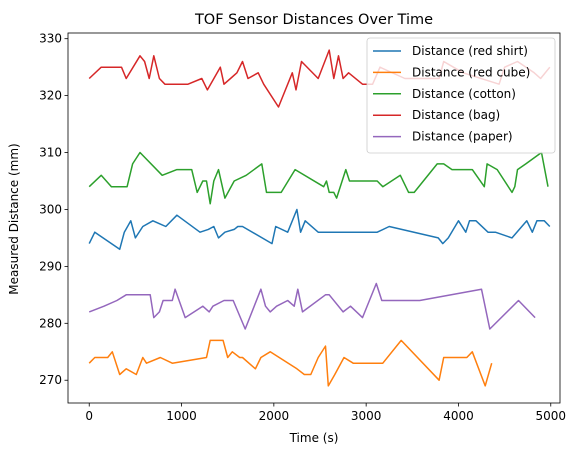  What do you see at coordinates (89, 416) in the screenshot?
I see `x-tick-label: 0` at bounding box center [89, 416].